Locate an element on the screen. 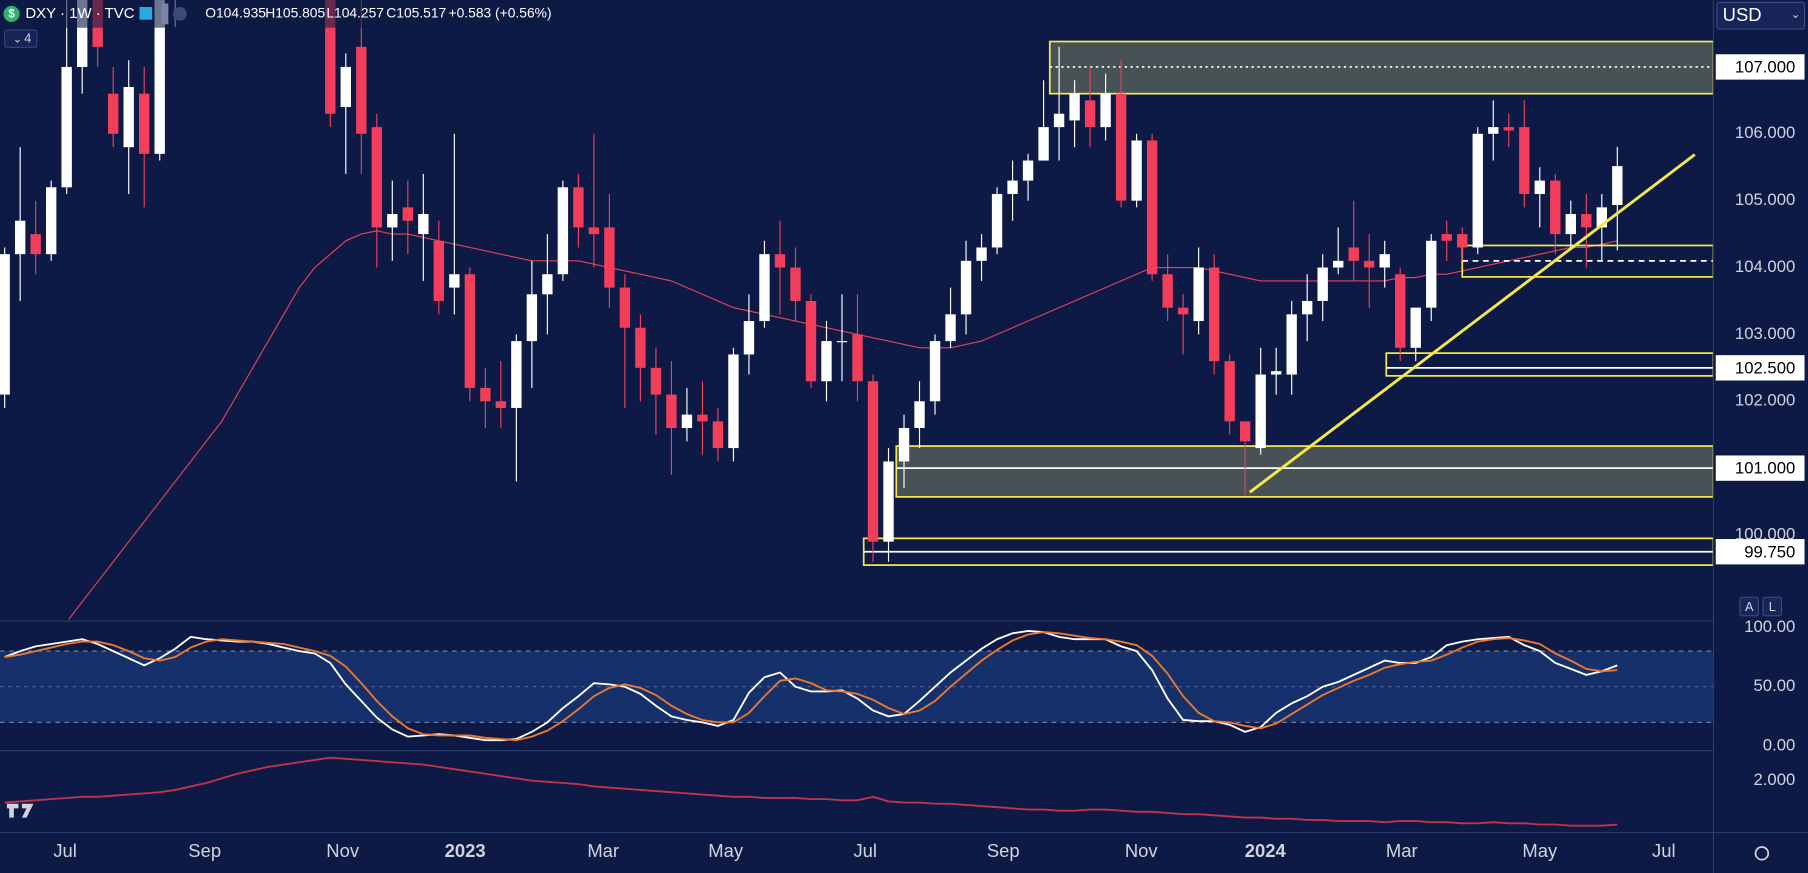  log-scale-button is located at coordinates (1772, 606).